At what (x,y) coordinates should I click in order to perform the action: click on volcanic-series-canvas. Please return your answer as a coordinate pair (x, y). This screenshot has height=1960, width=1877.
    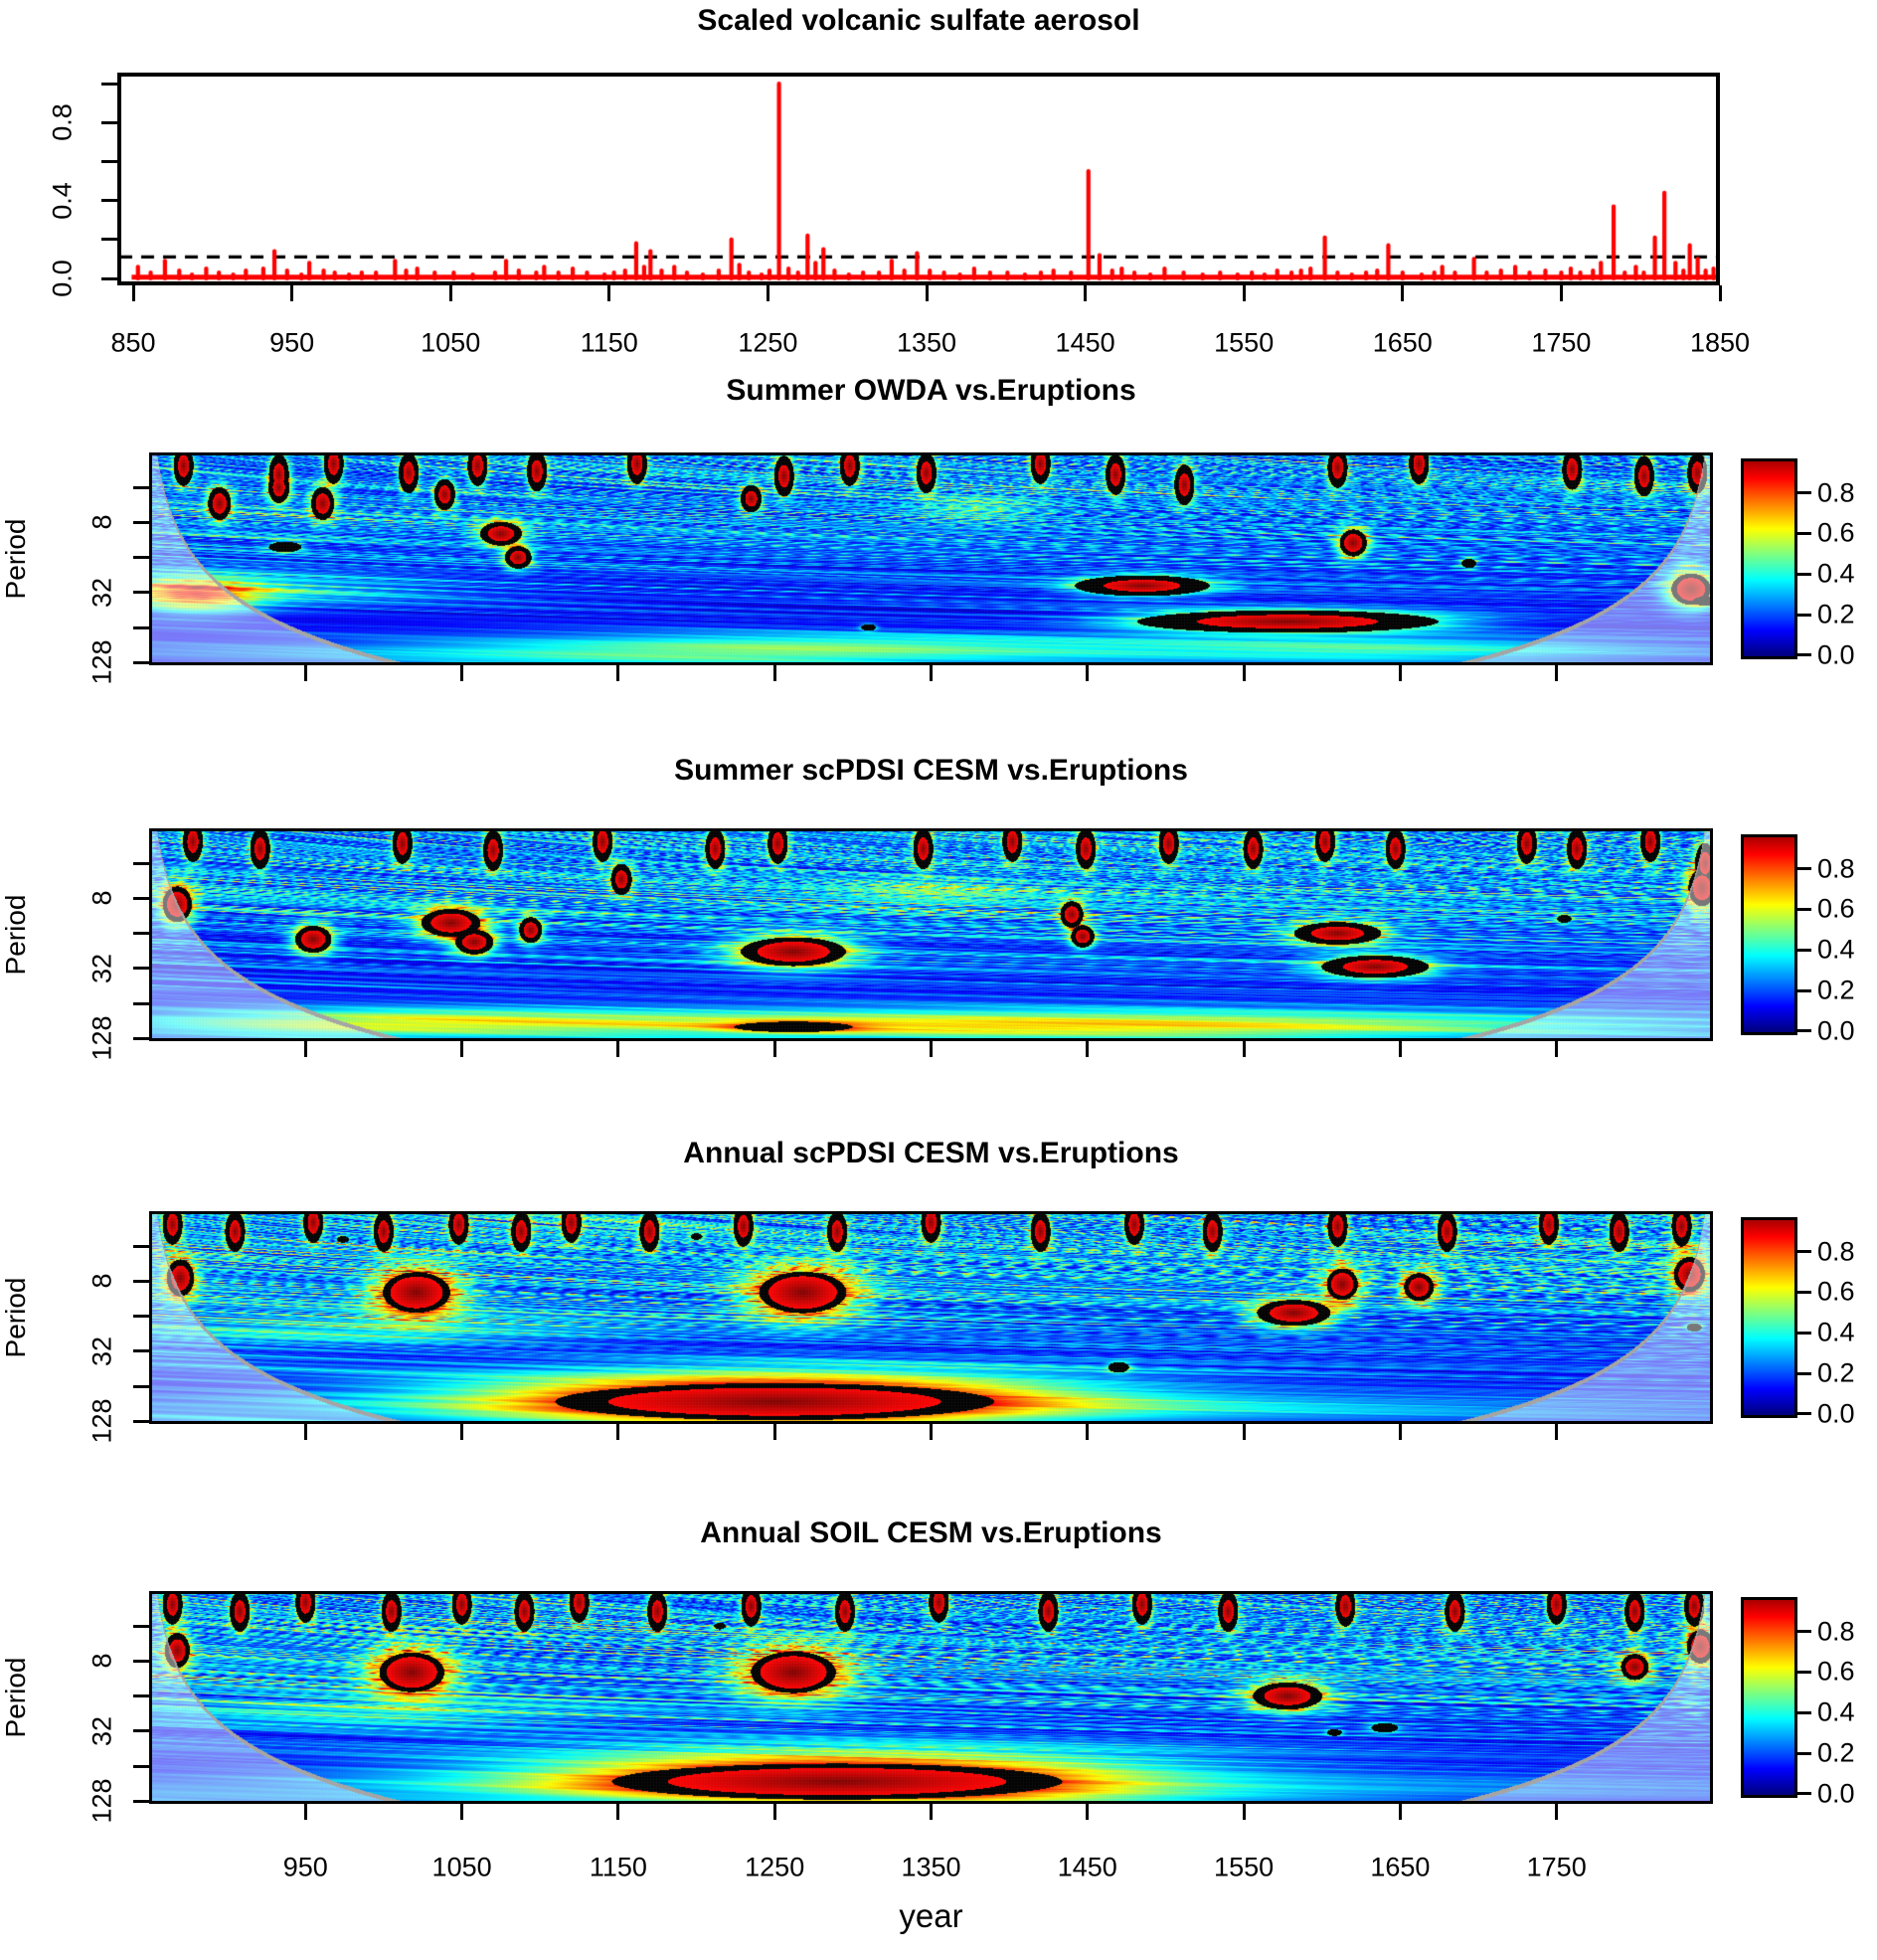
    Looking at the image, I should click on (918, 179).